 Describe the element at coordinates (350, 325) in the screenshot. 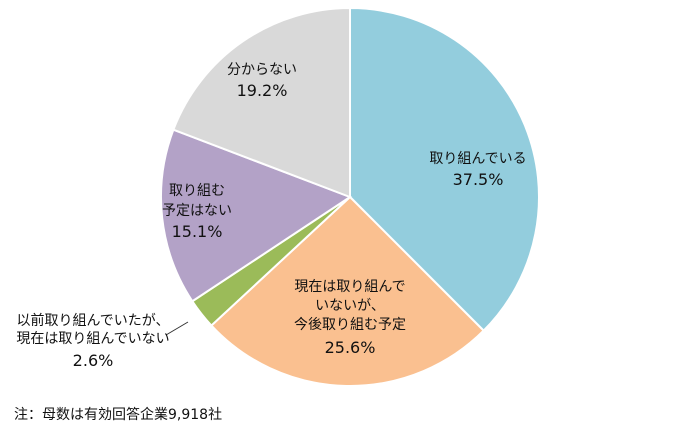

I see `slice-label-2-line-3: 今後取り組む予定` at that location.